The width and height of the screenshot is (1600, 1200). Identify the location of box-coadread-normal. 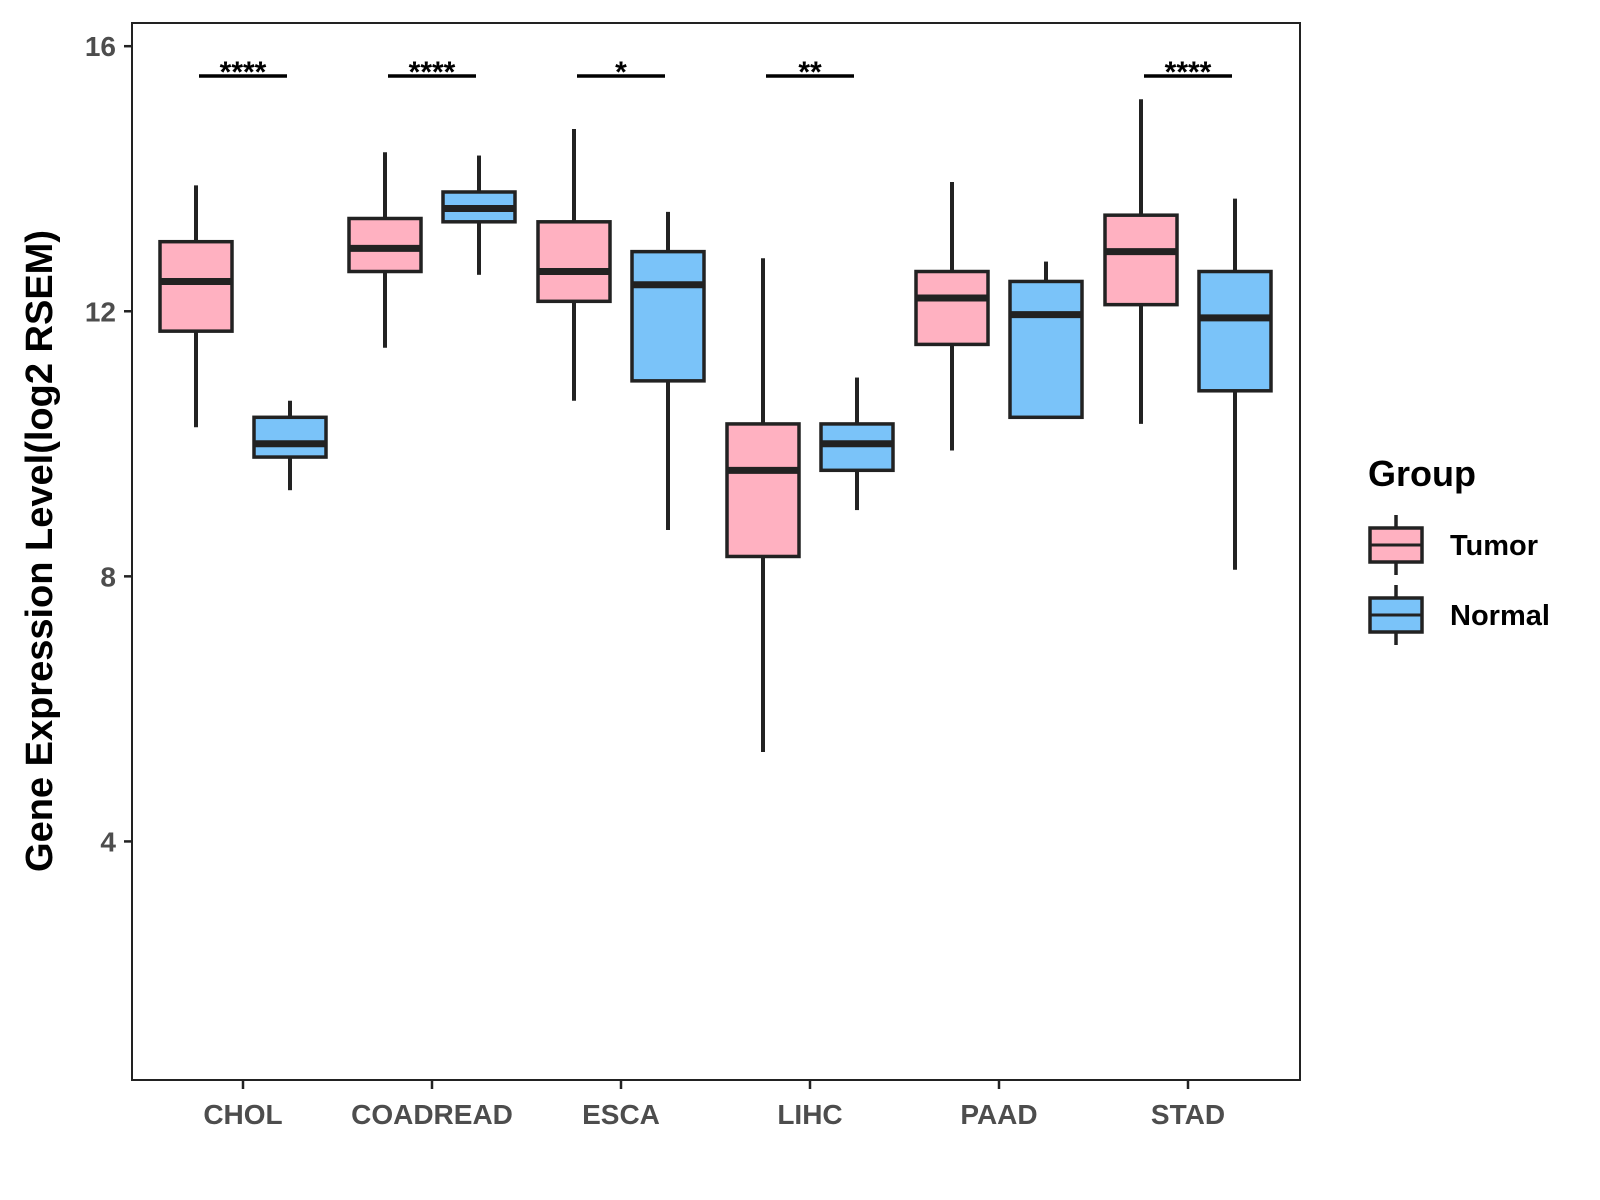
(479, 215).